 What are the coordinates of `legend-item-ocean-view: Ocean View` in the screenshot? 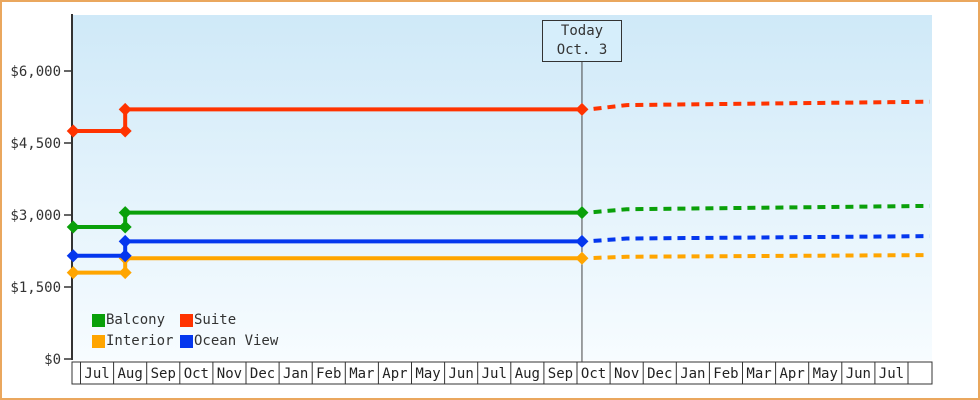 It's located at (229, 341).